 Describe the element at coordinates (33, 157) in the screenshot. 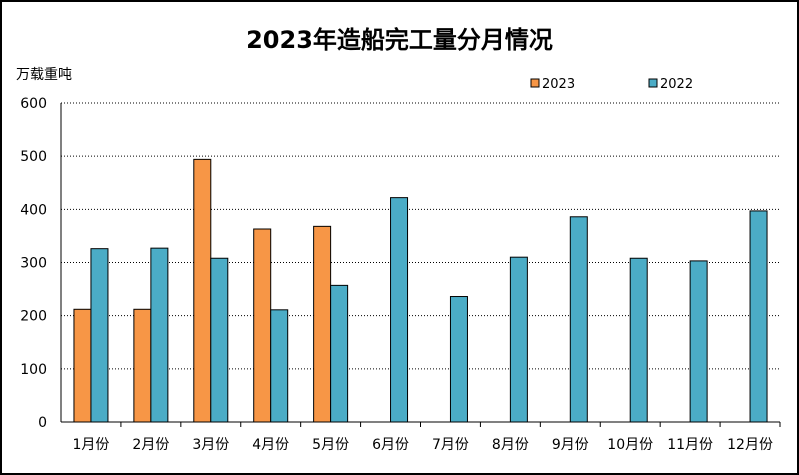

I see `y-tick-label: 500` at that location.